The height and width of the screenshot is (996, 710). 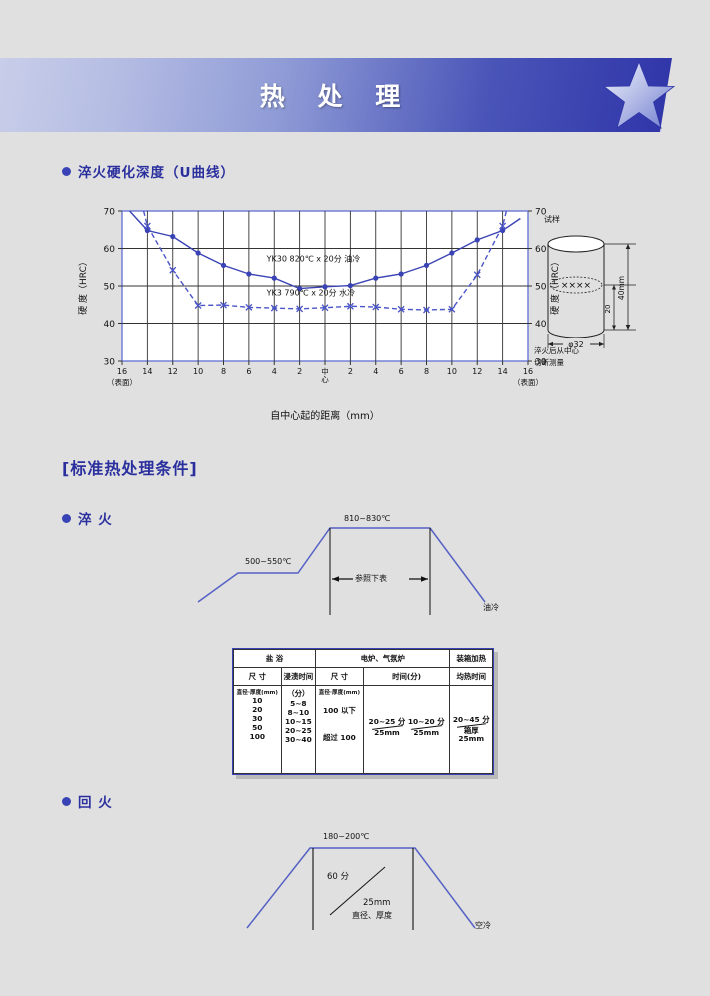 I want to click on furnace-time-0: 20~25 分 25mm, so click(x=387, y=726).